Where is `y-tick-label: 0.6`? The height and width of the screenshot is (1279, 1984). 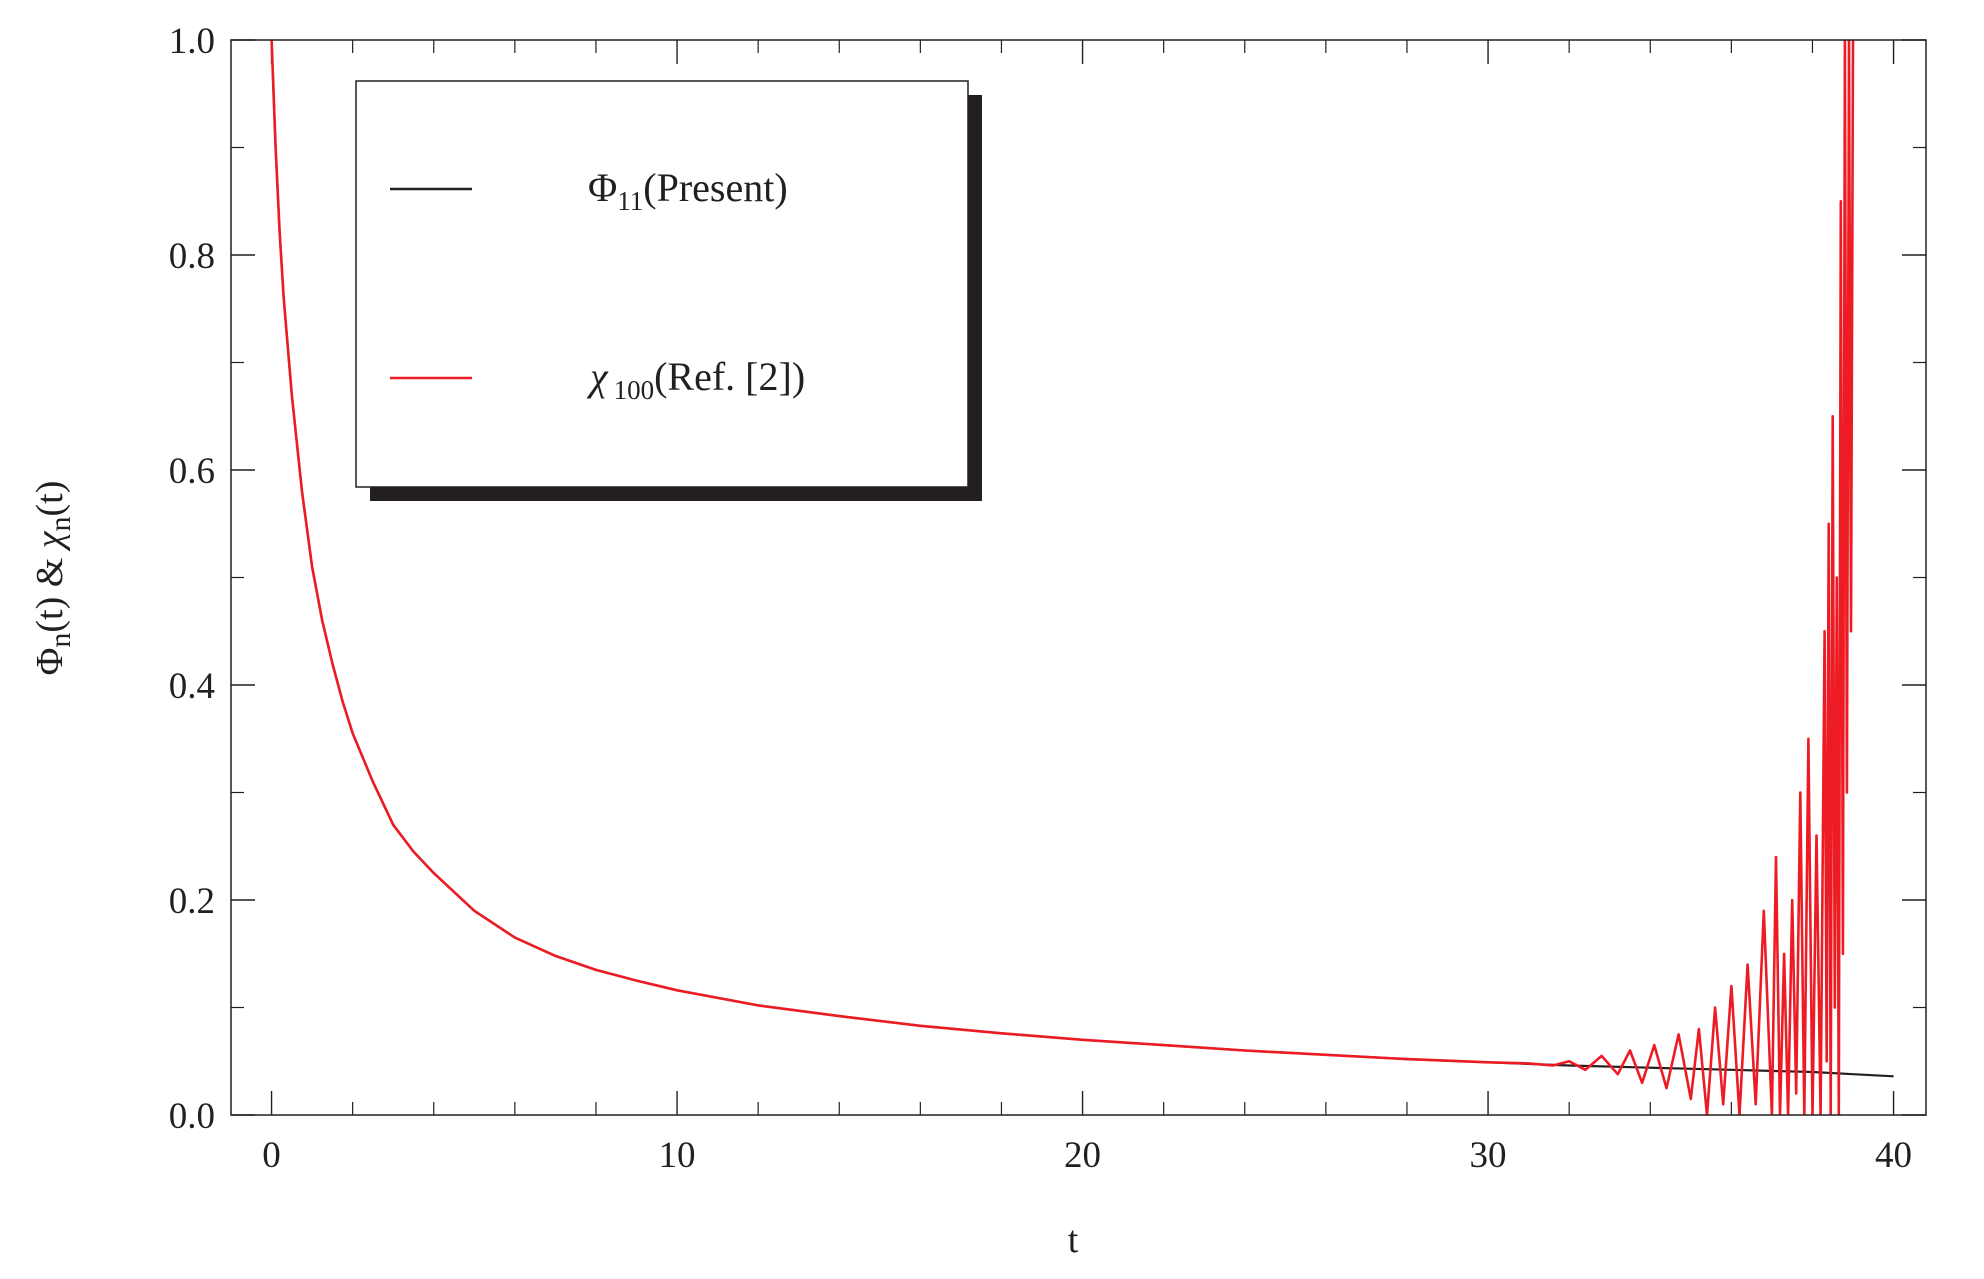 y-tick-label: 0.6 is located at coordinates (192, 471).